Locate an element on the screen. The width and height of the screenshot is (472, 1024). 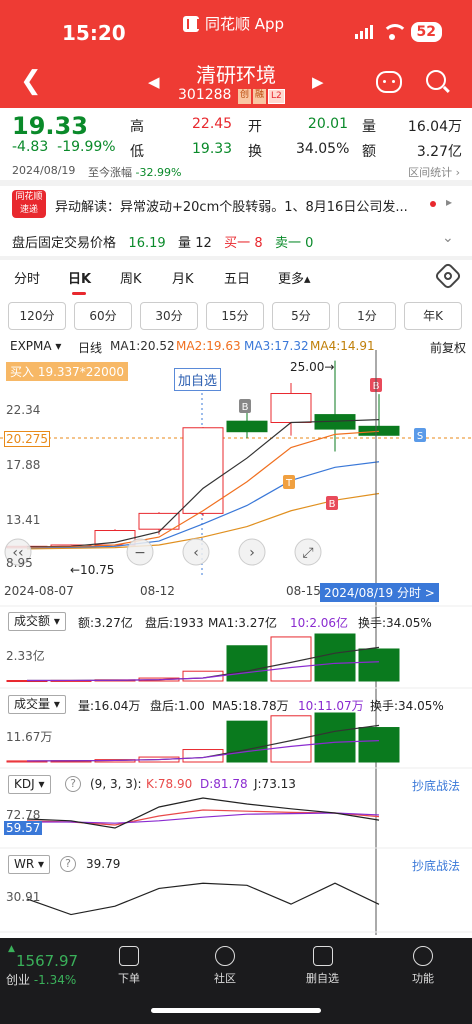
fullscreen-icon is located at coordinates (308, 552).